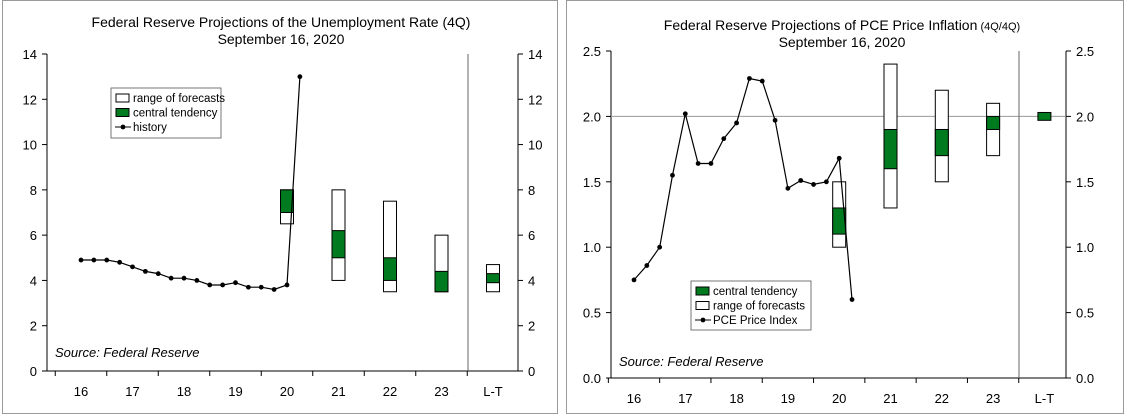 Image resolution: width=1126 pixels, height=415 pixels. Describe the element at coordinates (531, 371) in the screenshot. I see `y-tick-label-right: 0` at that location.